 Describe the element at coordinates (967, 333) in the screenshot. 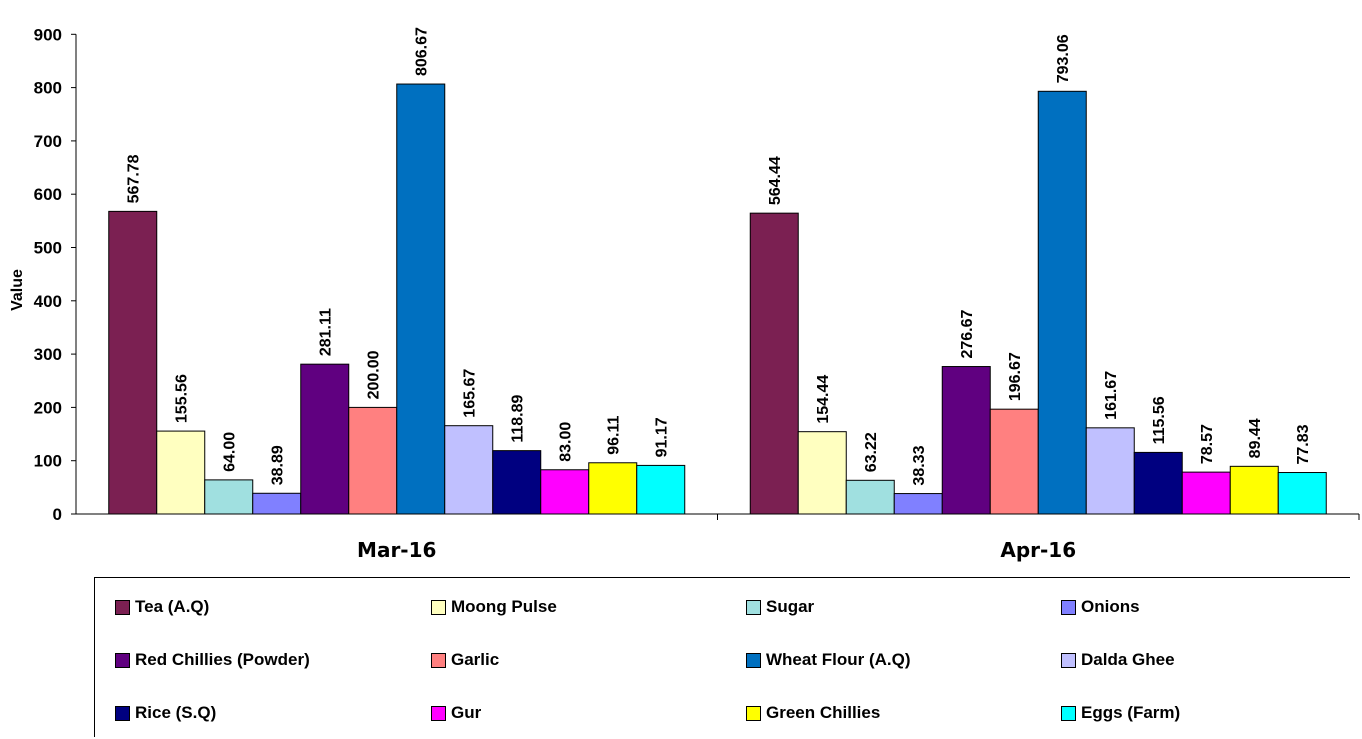

I see `data-label: 276.67` at that location.